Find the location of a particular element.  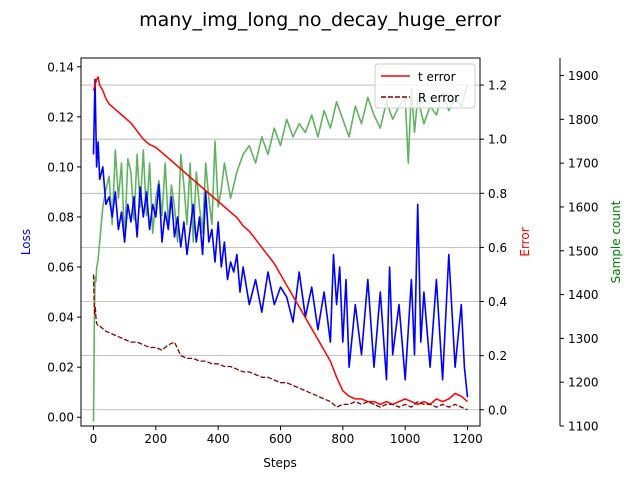

x-axis-label: Steps is located at coordinates (280, 463).